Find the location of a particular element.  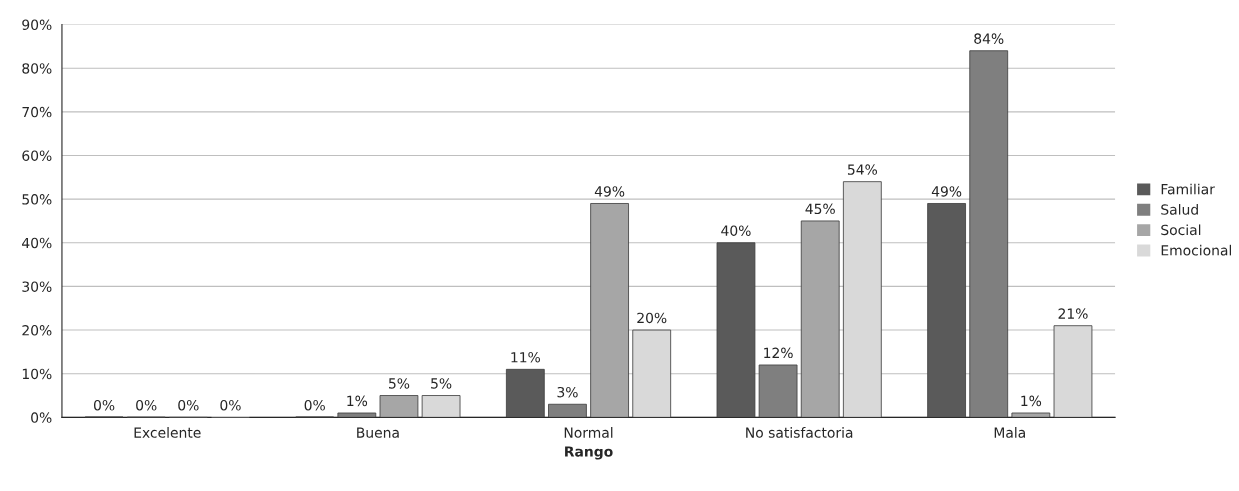

x-tick-label: Mala is located at coordinates (1009, 432).